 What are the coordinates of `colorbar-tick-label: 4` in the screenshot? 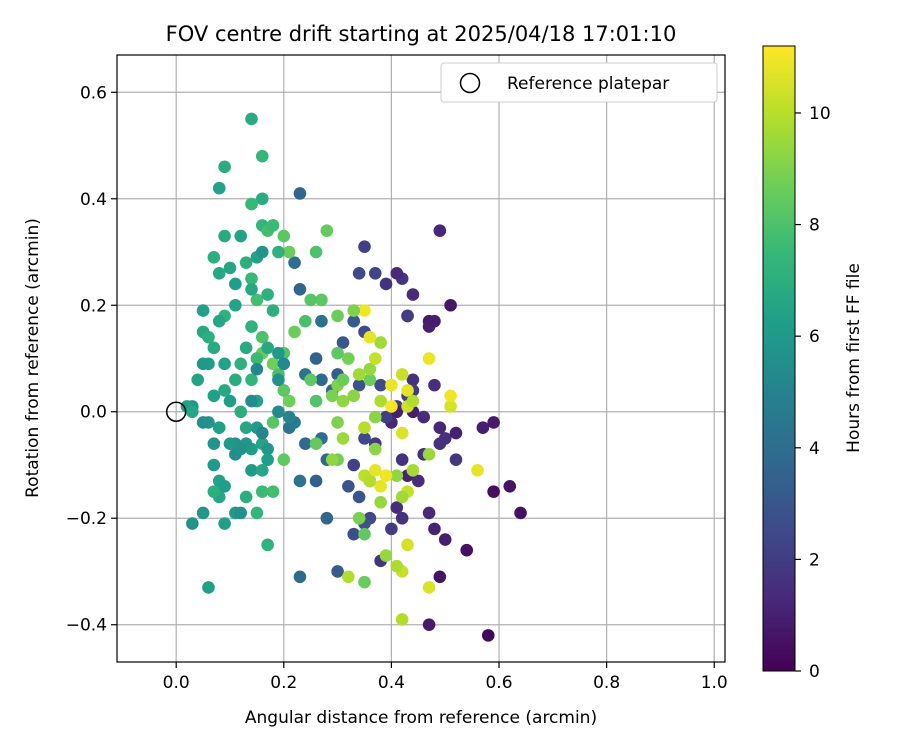 It's located at (814, 449).